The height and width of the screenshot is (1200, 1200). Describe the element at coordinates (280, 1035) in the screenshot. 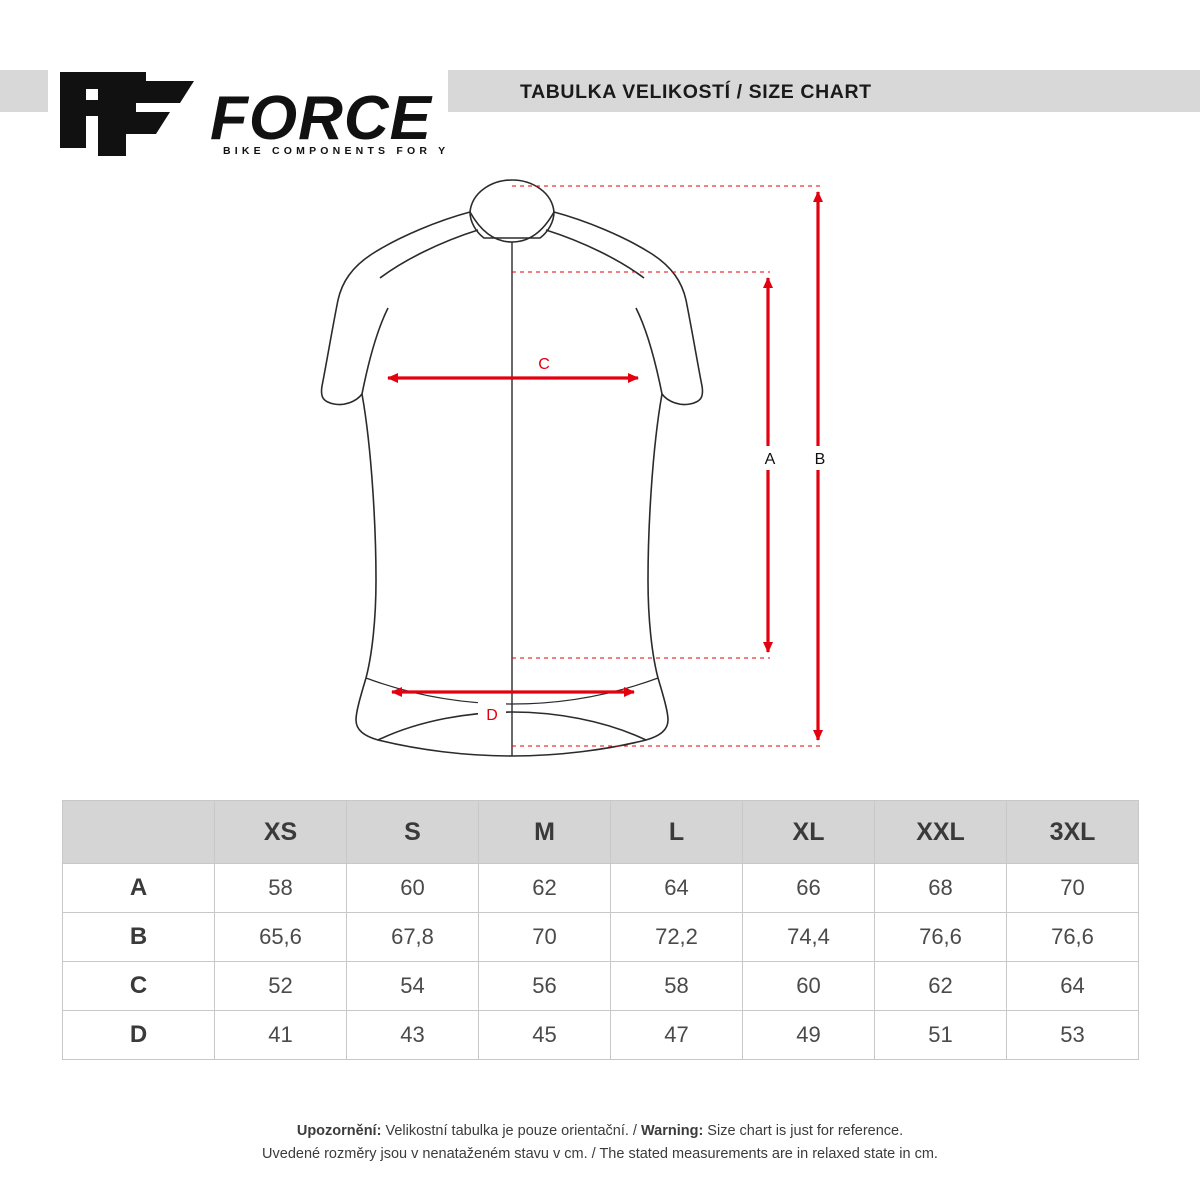

I see `cell-d-xs: 41` at that location.